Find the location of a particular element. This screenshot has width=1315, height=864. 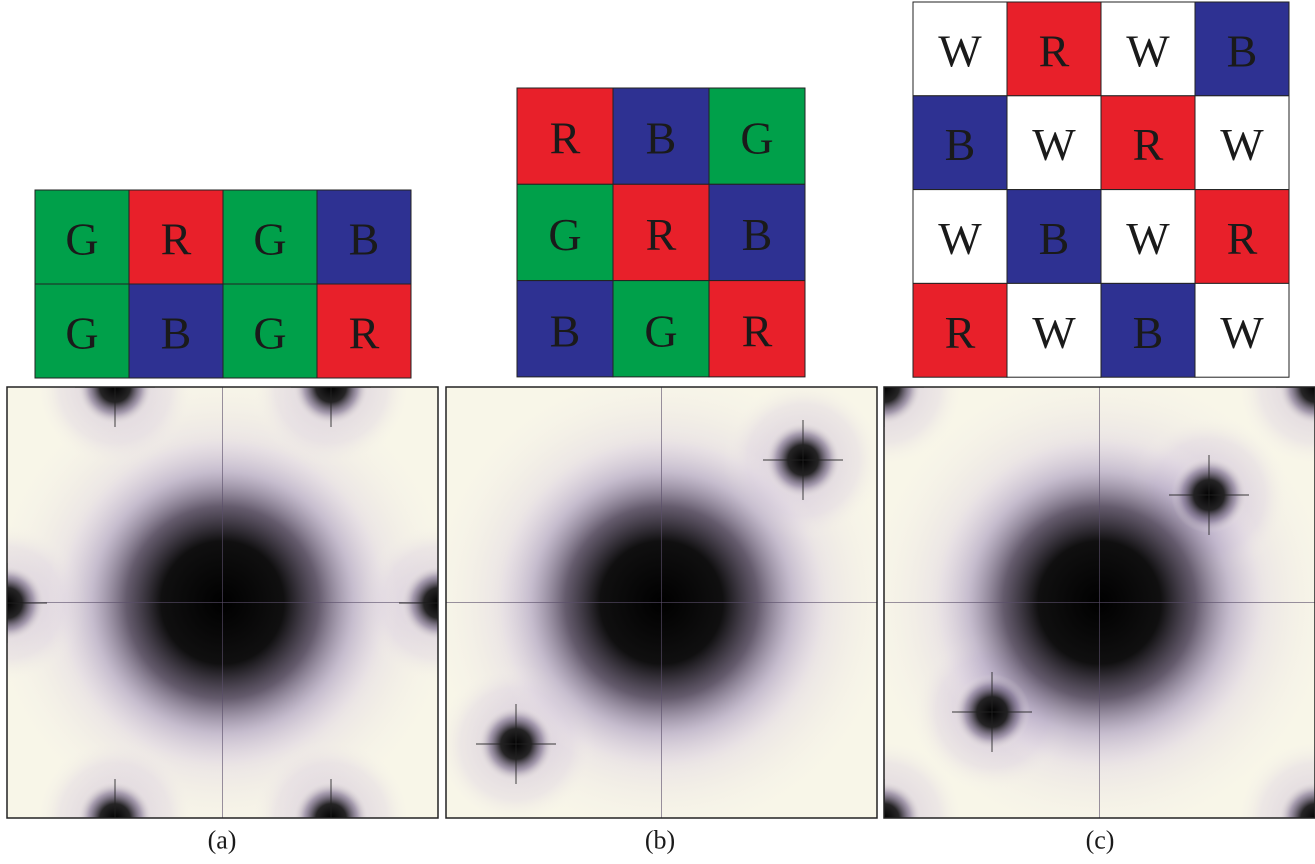

panel-caption: (c) is located at coordinates (1100, 840).